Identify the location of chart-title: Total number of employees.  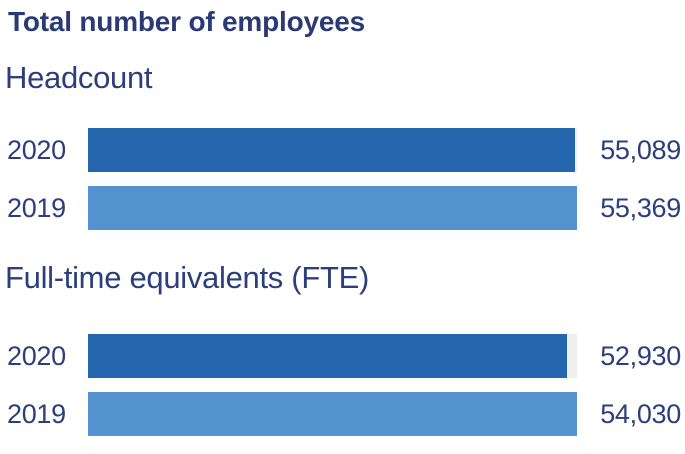
(186, 21).